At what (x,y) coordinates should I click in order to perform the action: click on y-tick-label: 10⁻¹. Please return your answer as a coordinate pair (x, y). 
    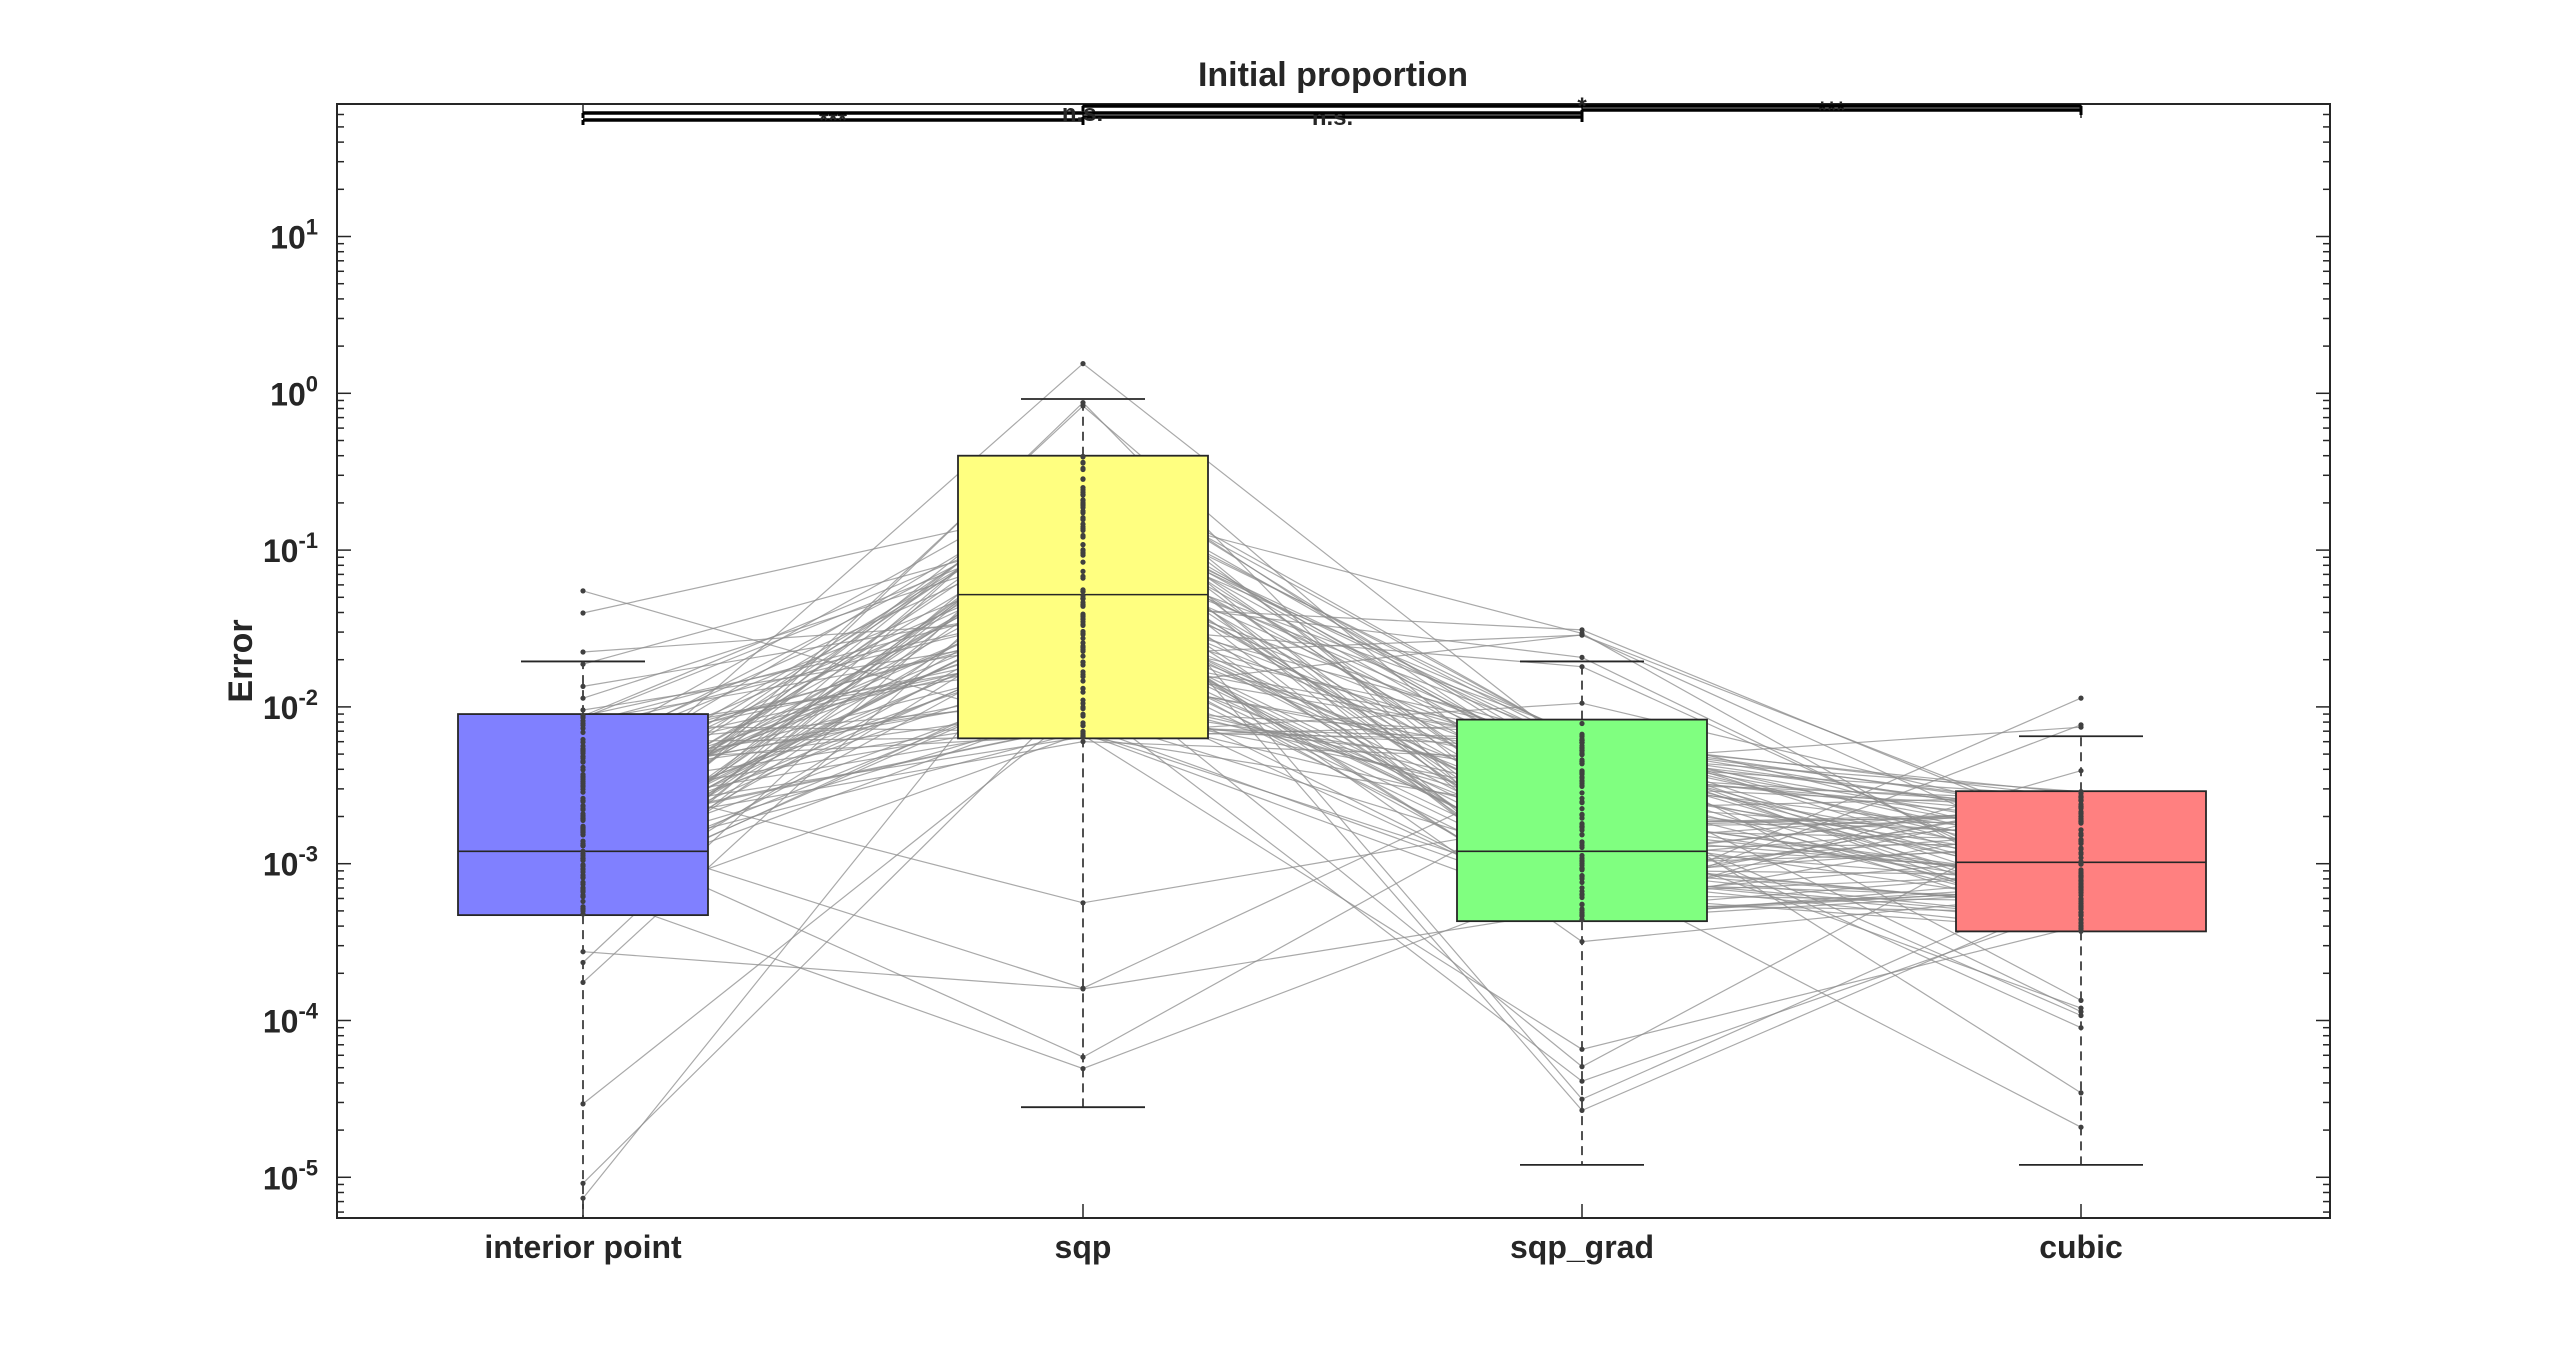
    Looking at the image, I should click on (290, 548).